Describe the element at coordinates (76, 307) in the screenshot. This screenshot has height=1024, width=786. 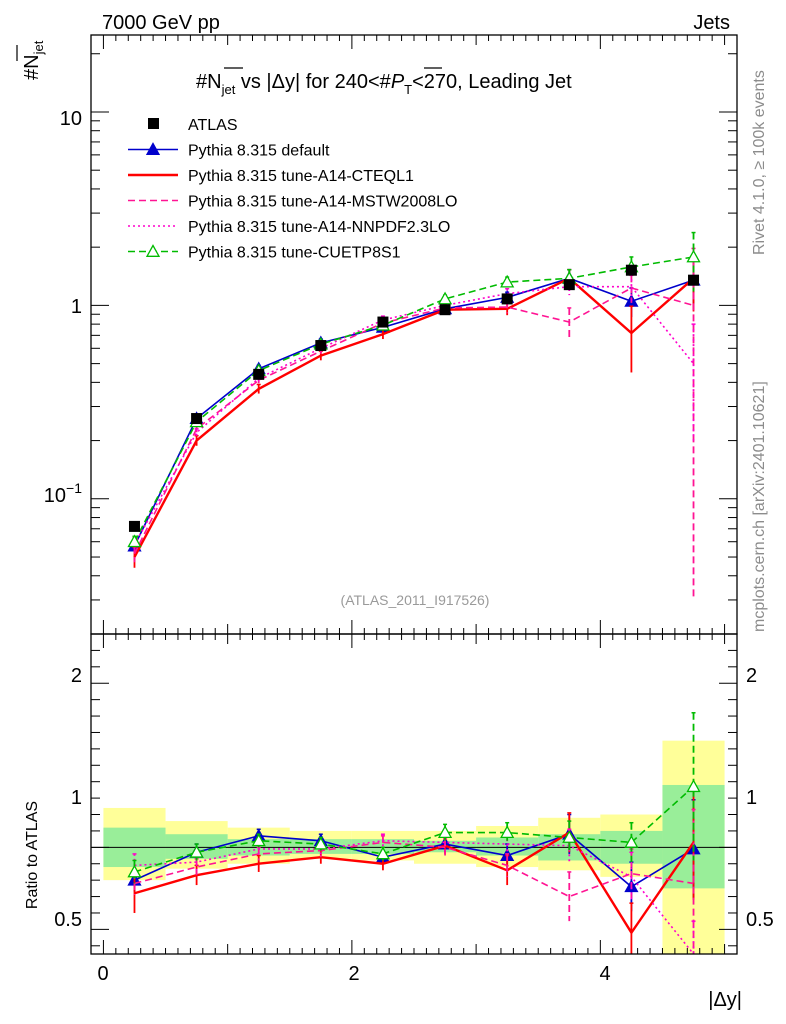
I see `y-tick-label-1: 1` at that location.